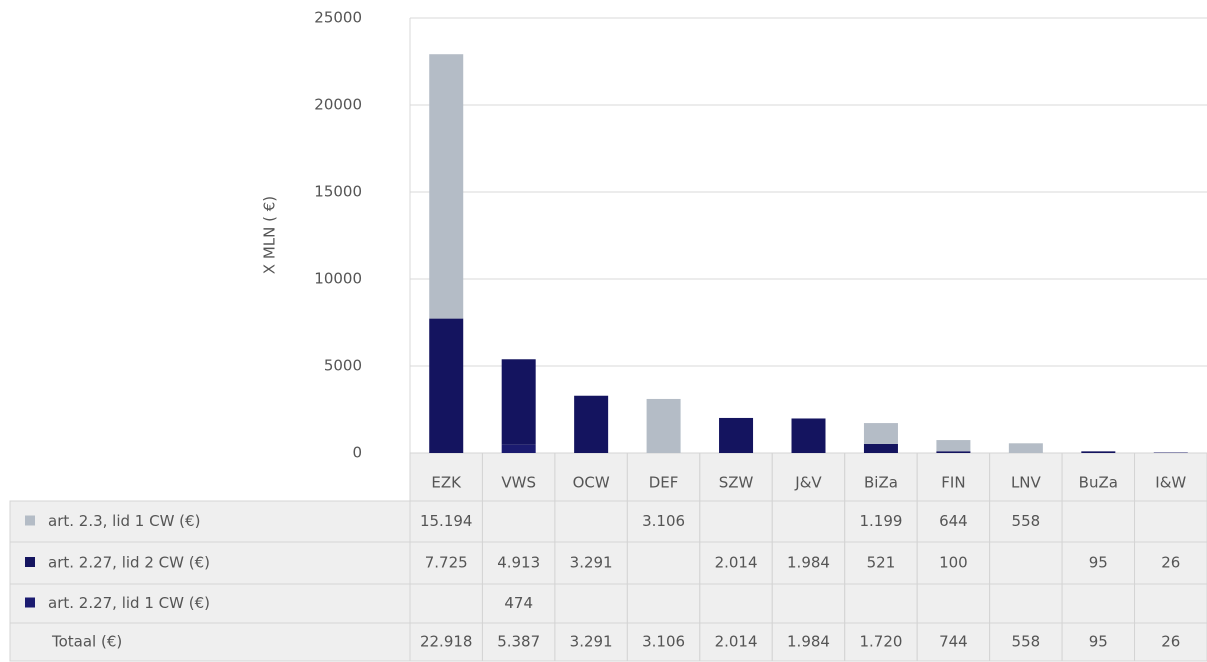 This screenshot has height=662, width=1207. I want to click on legend-label: art. 2.27, lid 1 CW (€), so click(129, 603).